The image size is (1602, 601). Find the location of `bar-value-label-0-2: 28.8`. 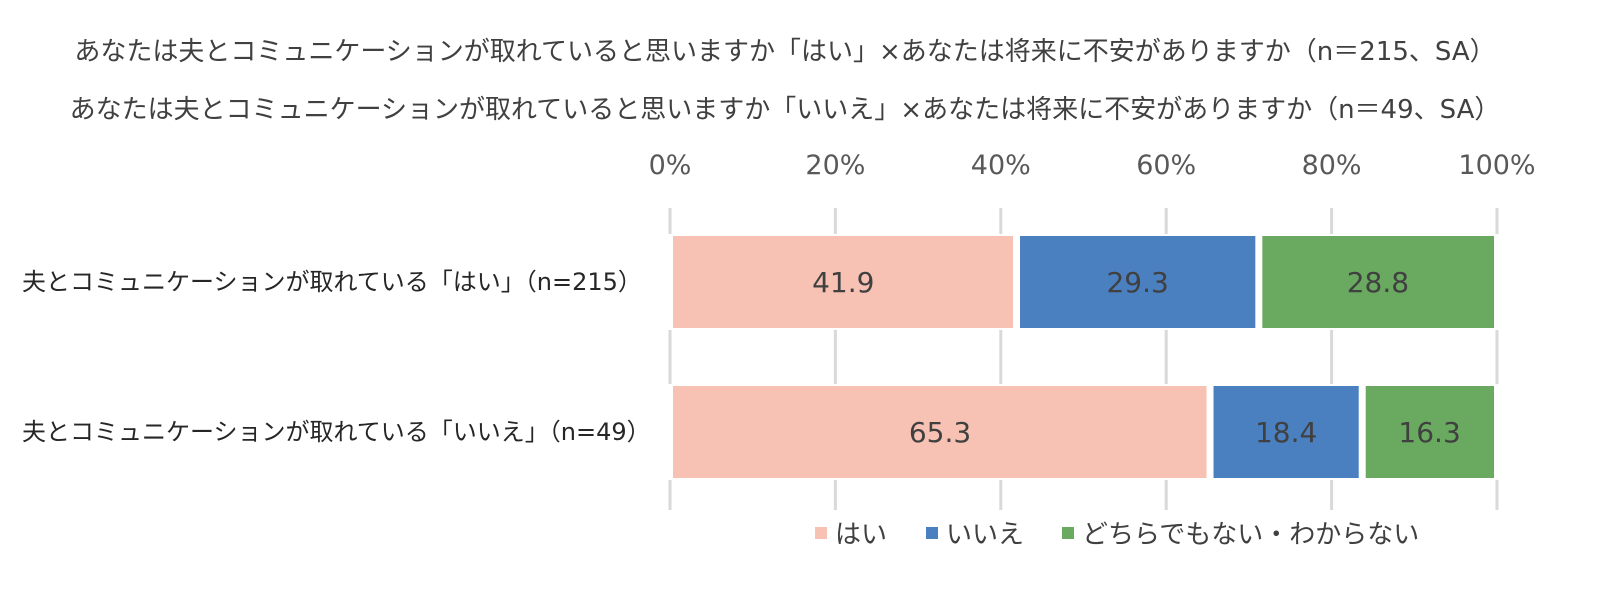

bar-value-label-0-2: 28.8 is located at coordinates (1378, 282).